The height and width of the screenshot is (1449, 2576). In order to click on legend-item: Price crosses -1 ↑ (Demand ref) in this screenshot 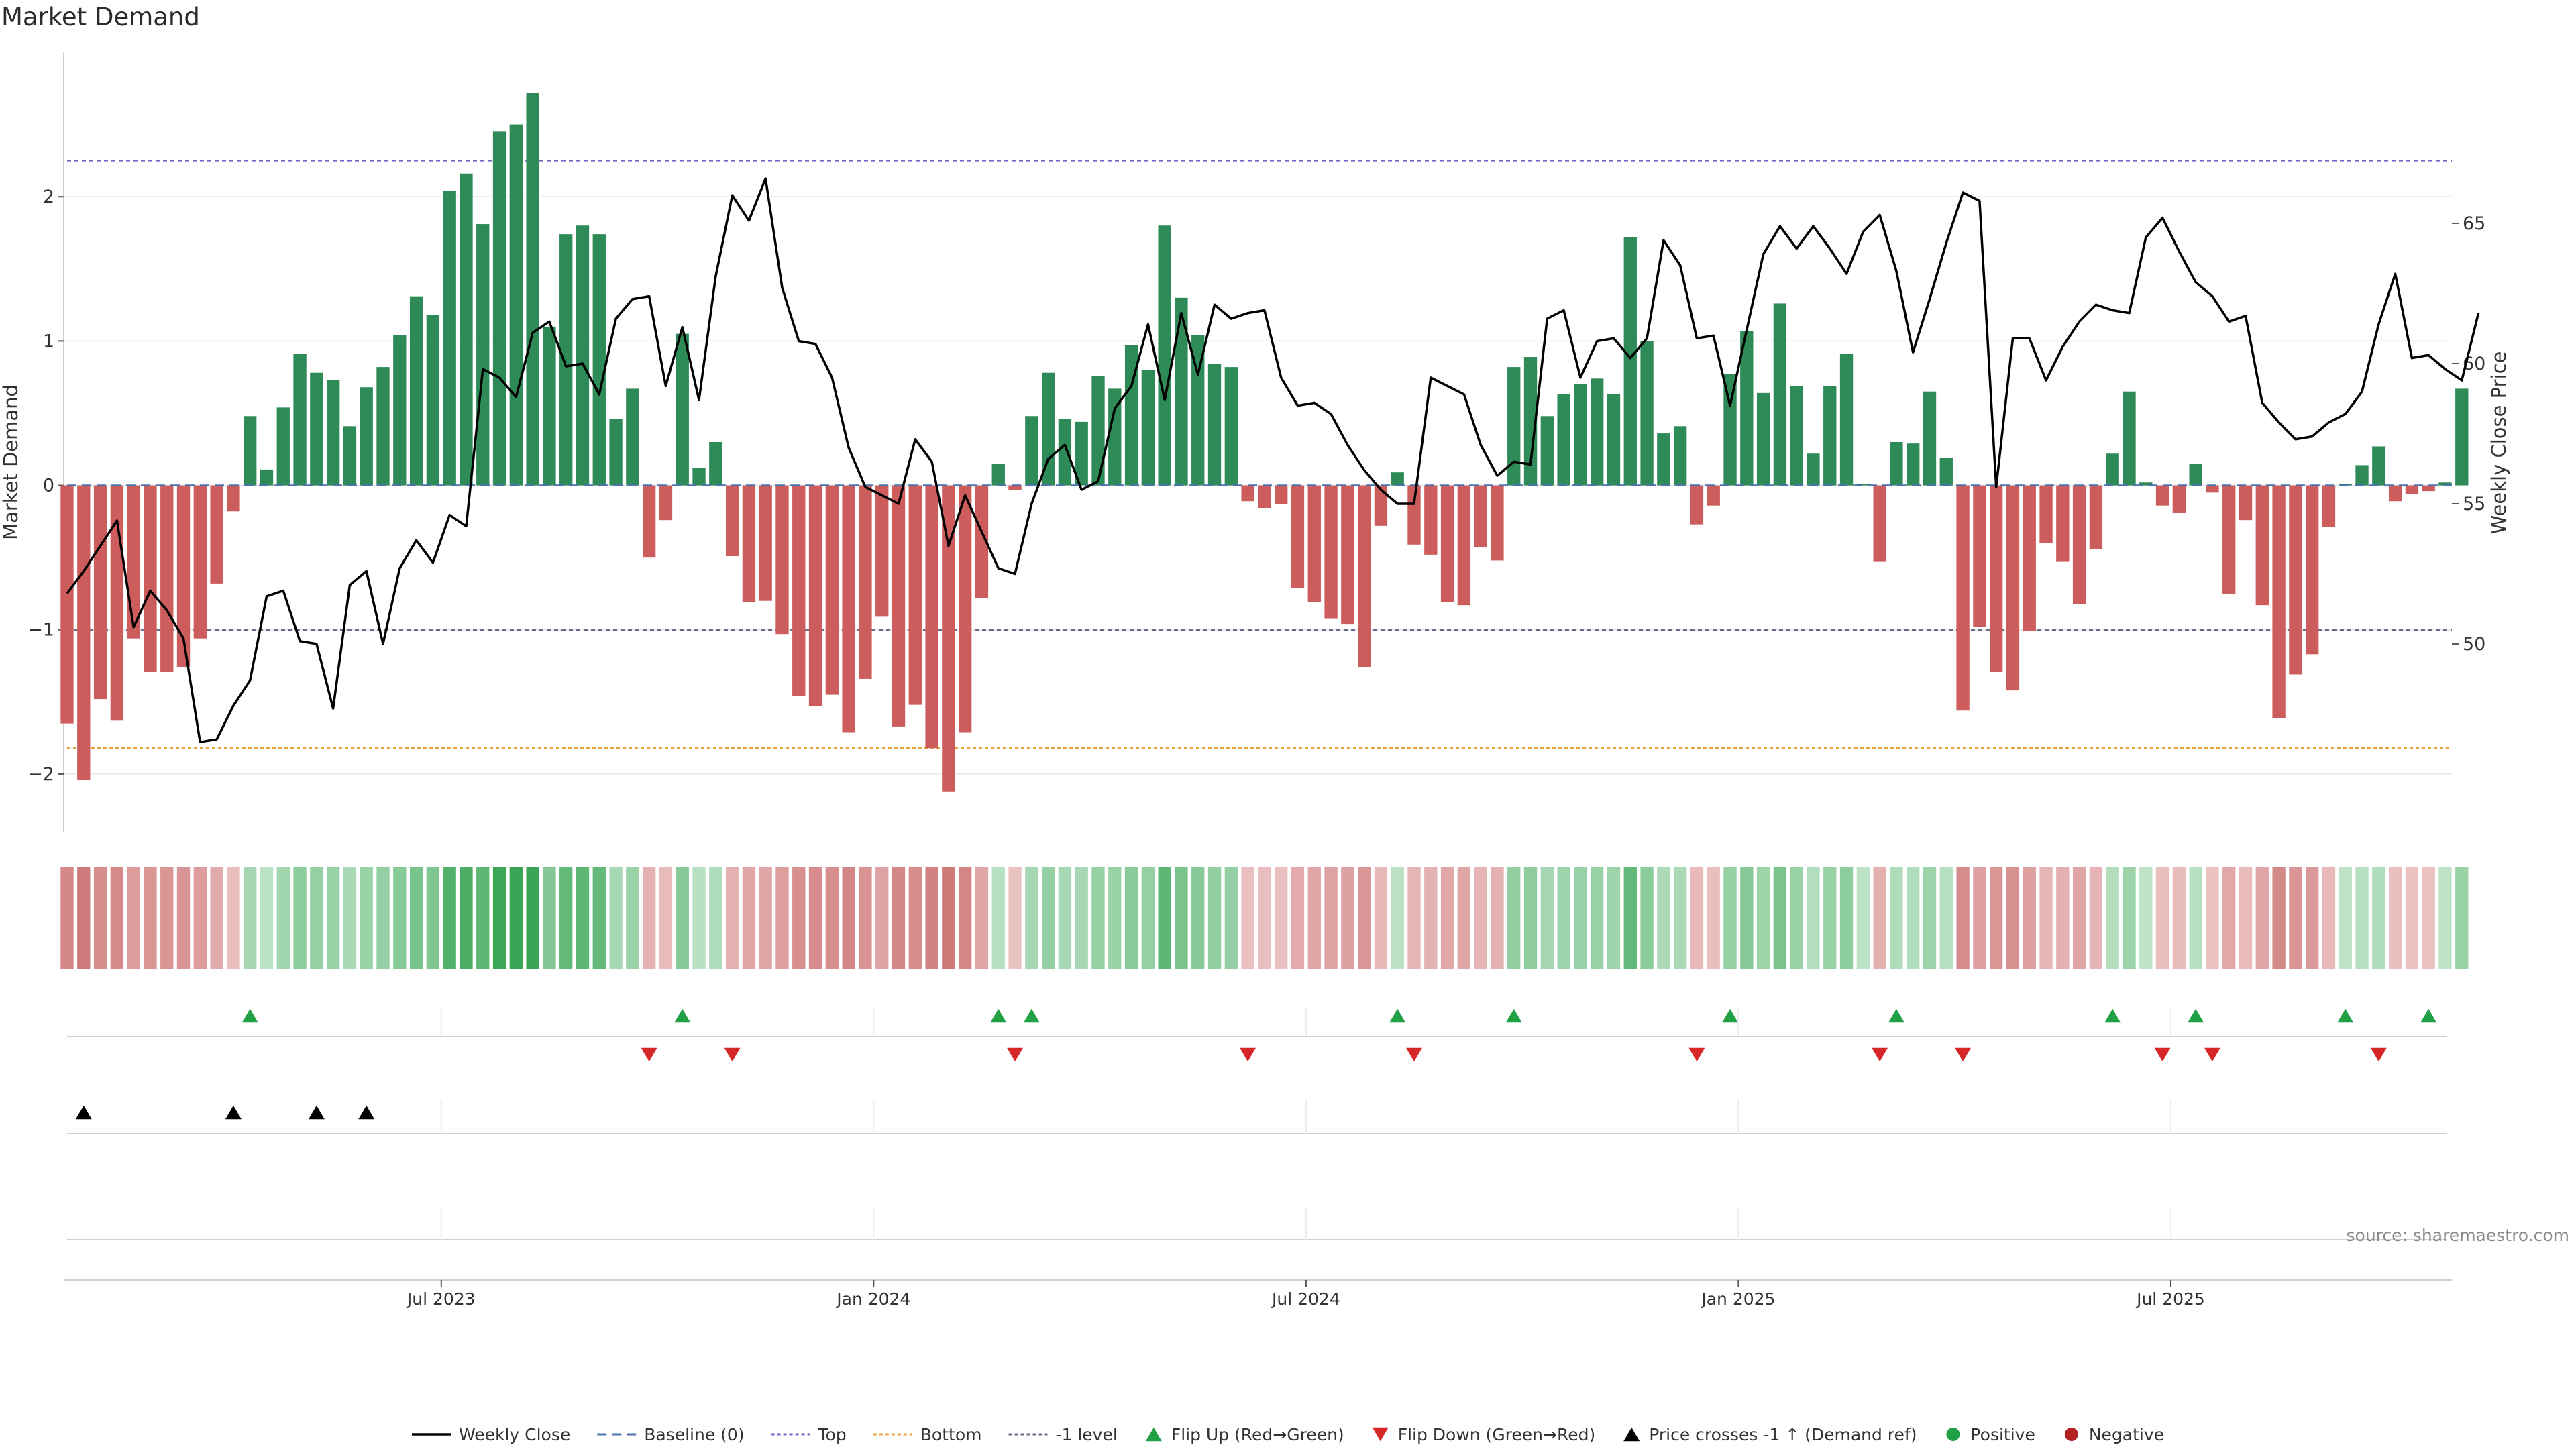, I will do `click(1770, 1434)`.